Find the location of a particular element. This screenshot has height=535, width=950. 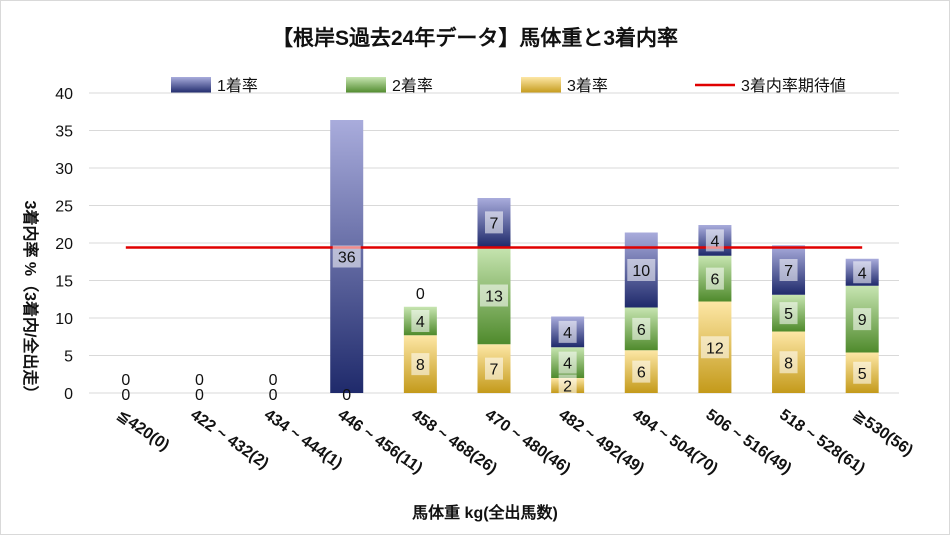

y-tick-label: 10 is located at coordinates (64, 319).